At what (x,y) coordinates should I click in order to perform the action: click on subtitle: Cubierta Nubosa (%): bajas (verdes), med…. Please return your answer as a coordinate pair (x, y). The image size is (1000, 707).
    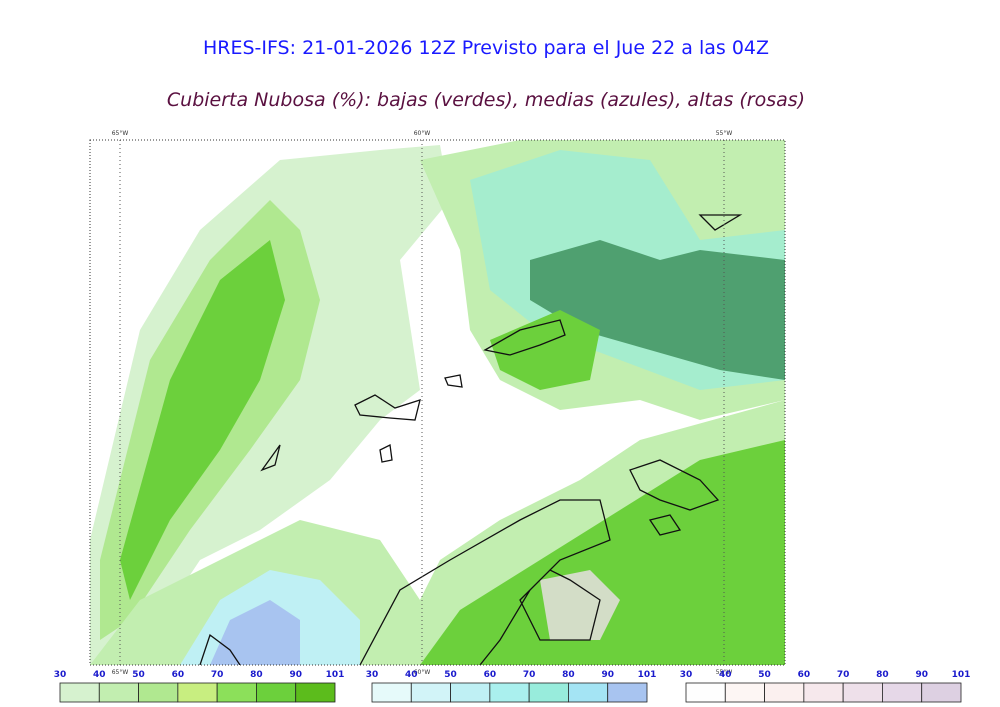
    Looking at the image, I should click on (486, 100).